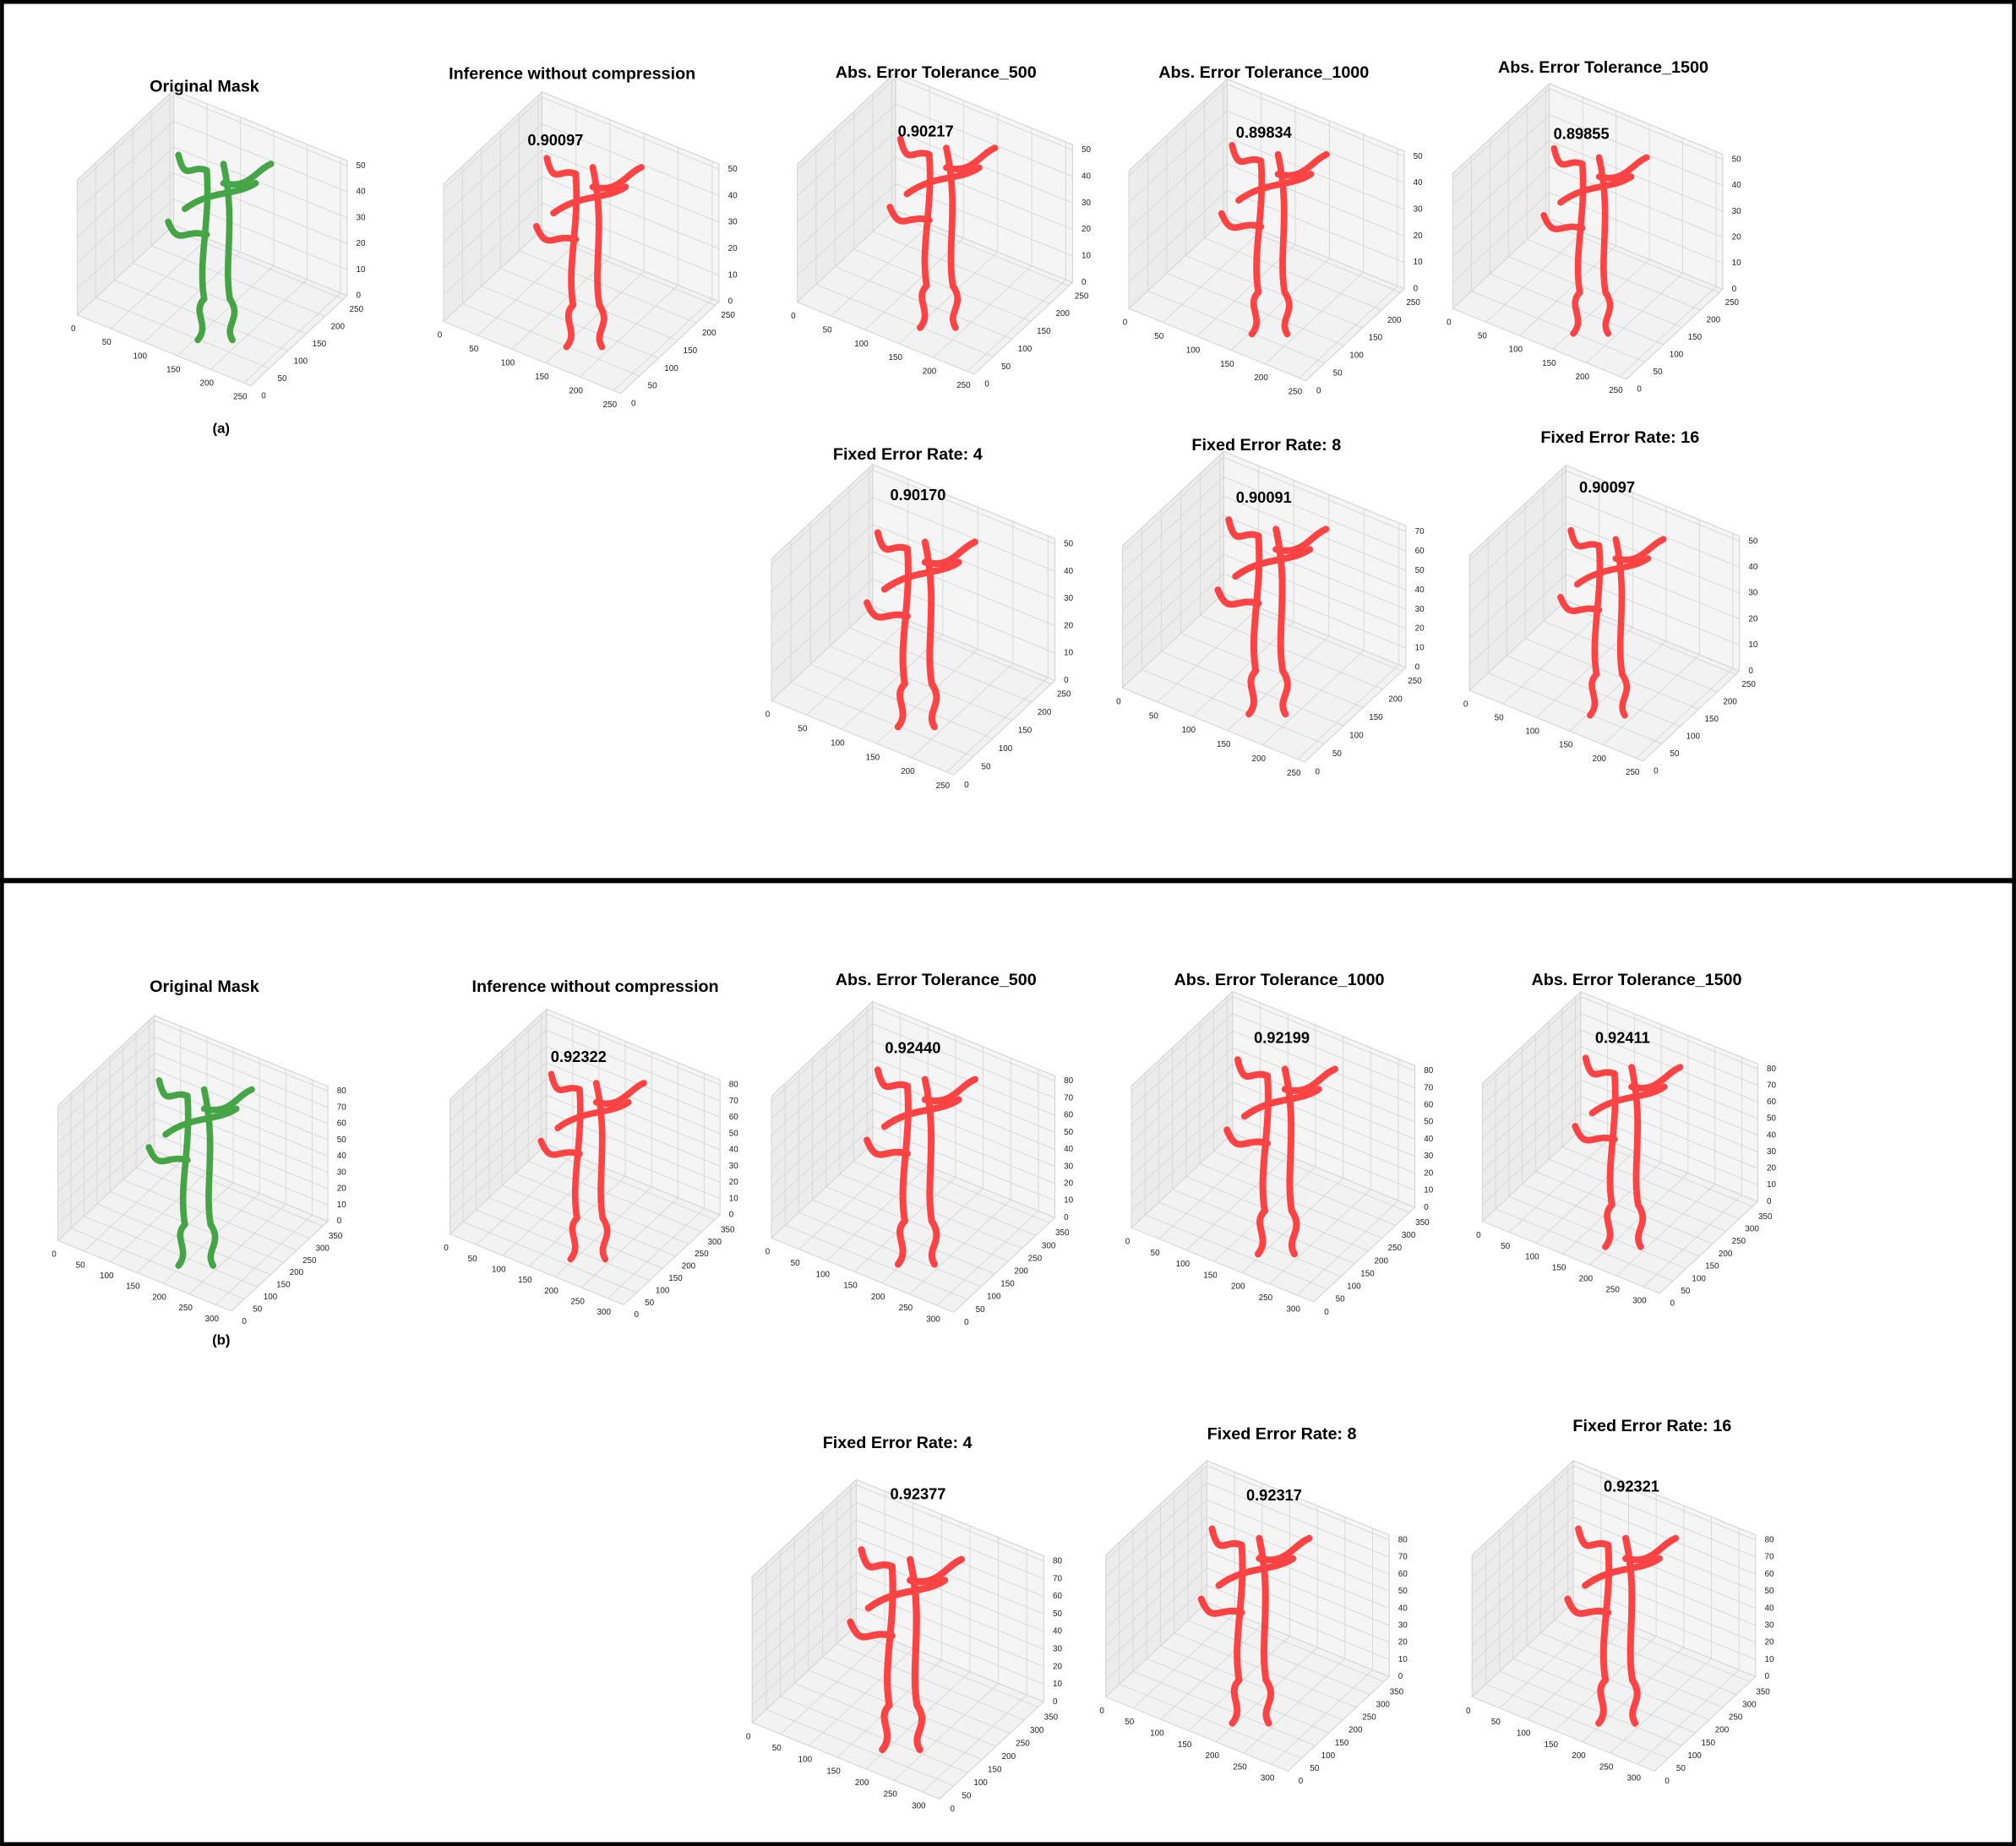 The height and width of the screenshot is (1846, 2016). Describe the element at coordinates (1652, 1426) in the screenshot. I see `plot-title: Fixed Error Rate: 16` at that location.